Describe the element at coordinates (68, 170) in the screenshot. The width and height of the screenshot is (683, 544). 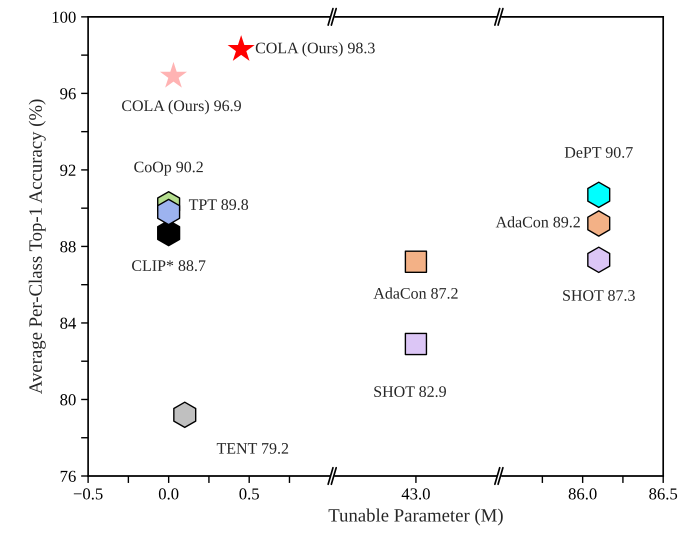
I see `y-tick-label: 92` at that location.